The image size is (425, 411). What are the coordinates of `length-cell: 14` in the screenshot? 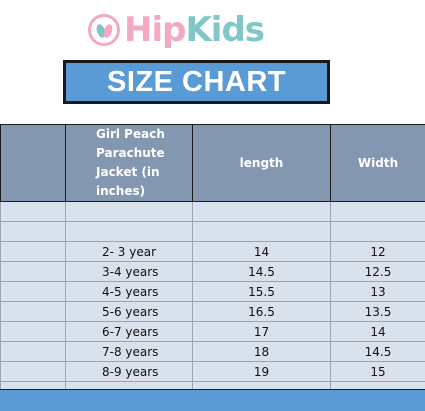 It's located at (261, 251).